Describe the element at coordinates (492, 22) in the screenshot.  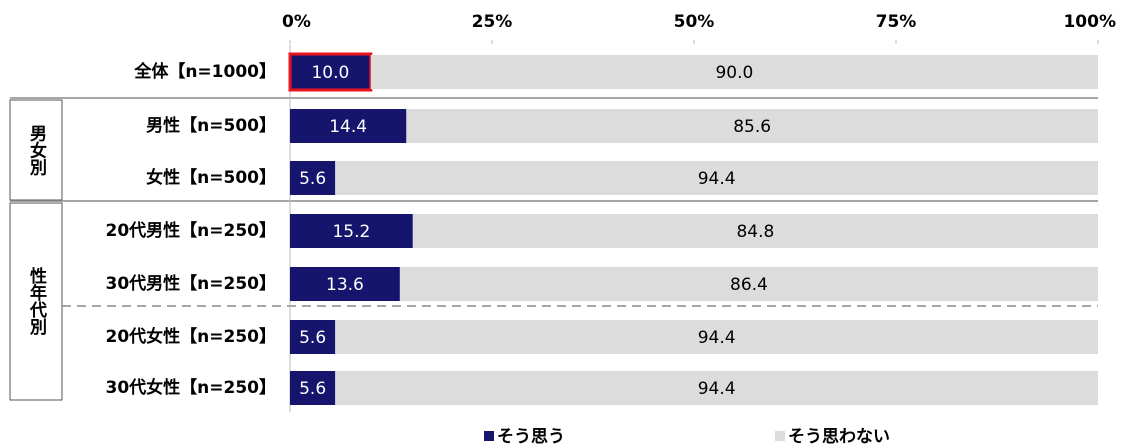
I see `x-tick-label: 25%` at that location.